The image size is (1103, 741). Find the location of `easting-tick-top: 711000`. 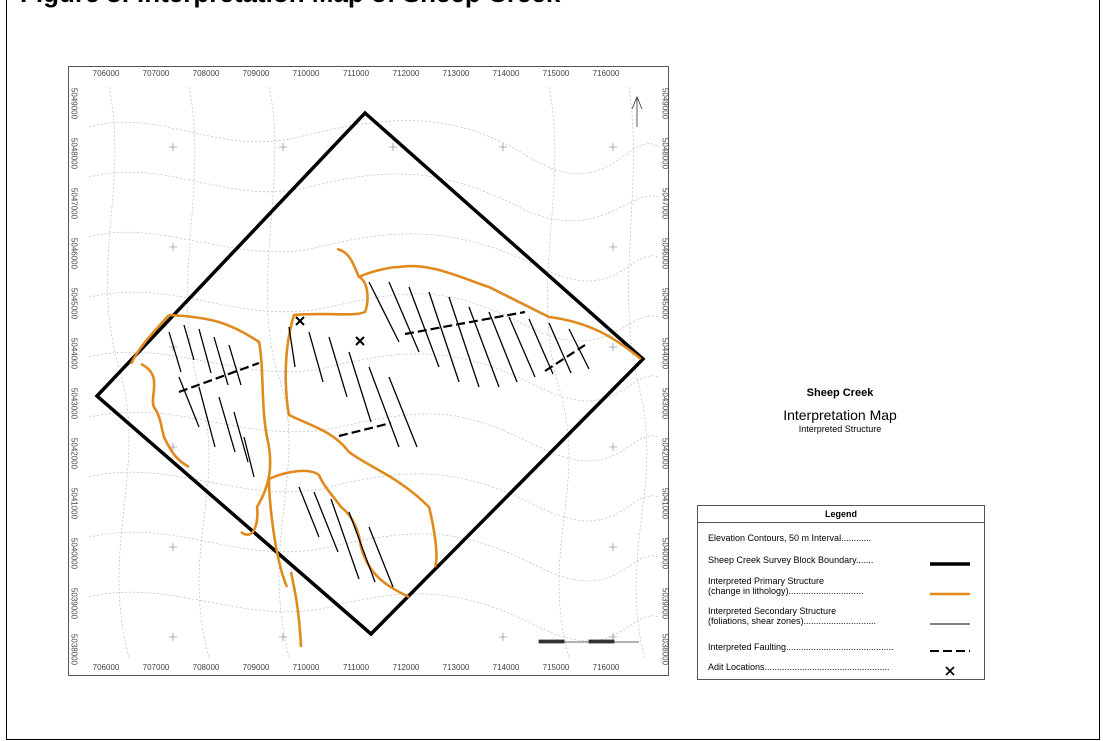

easting-tick-top: 711000 is located at coordinates (356, 73).